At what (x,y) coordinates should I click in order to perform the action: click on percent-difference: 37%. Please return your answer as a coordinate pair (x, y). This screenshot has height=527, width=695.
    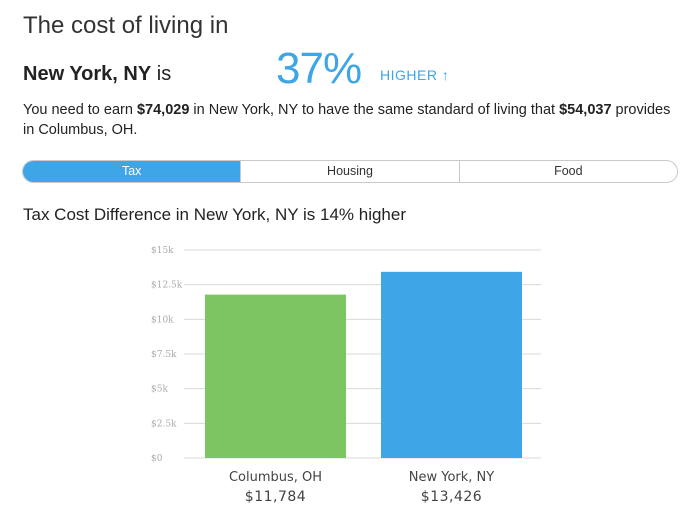
    Looking at the image, I should click on (319, 68).